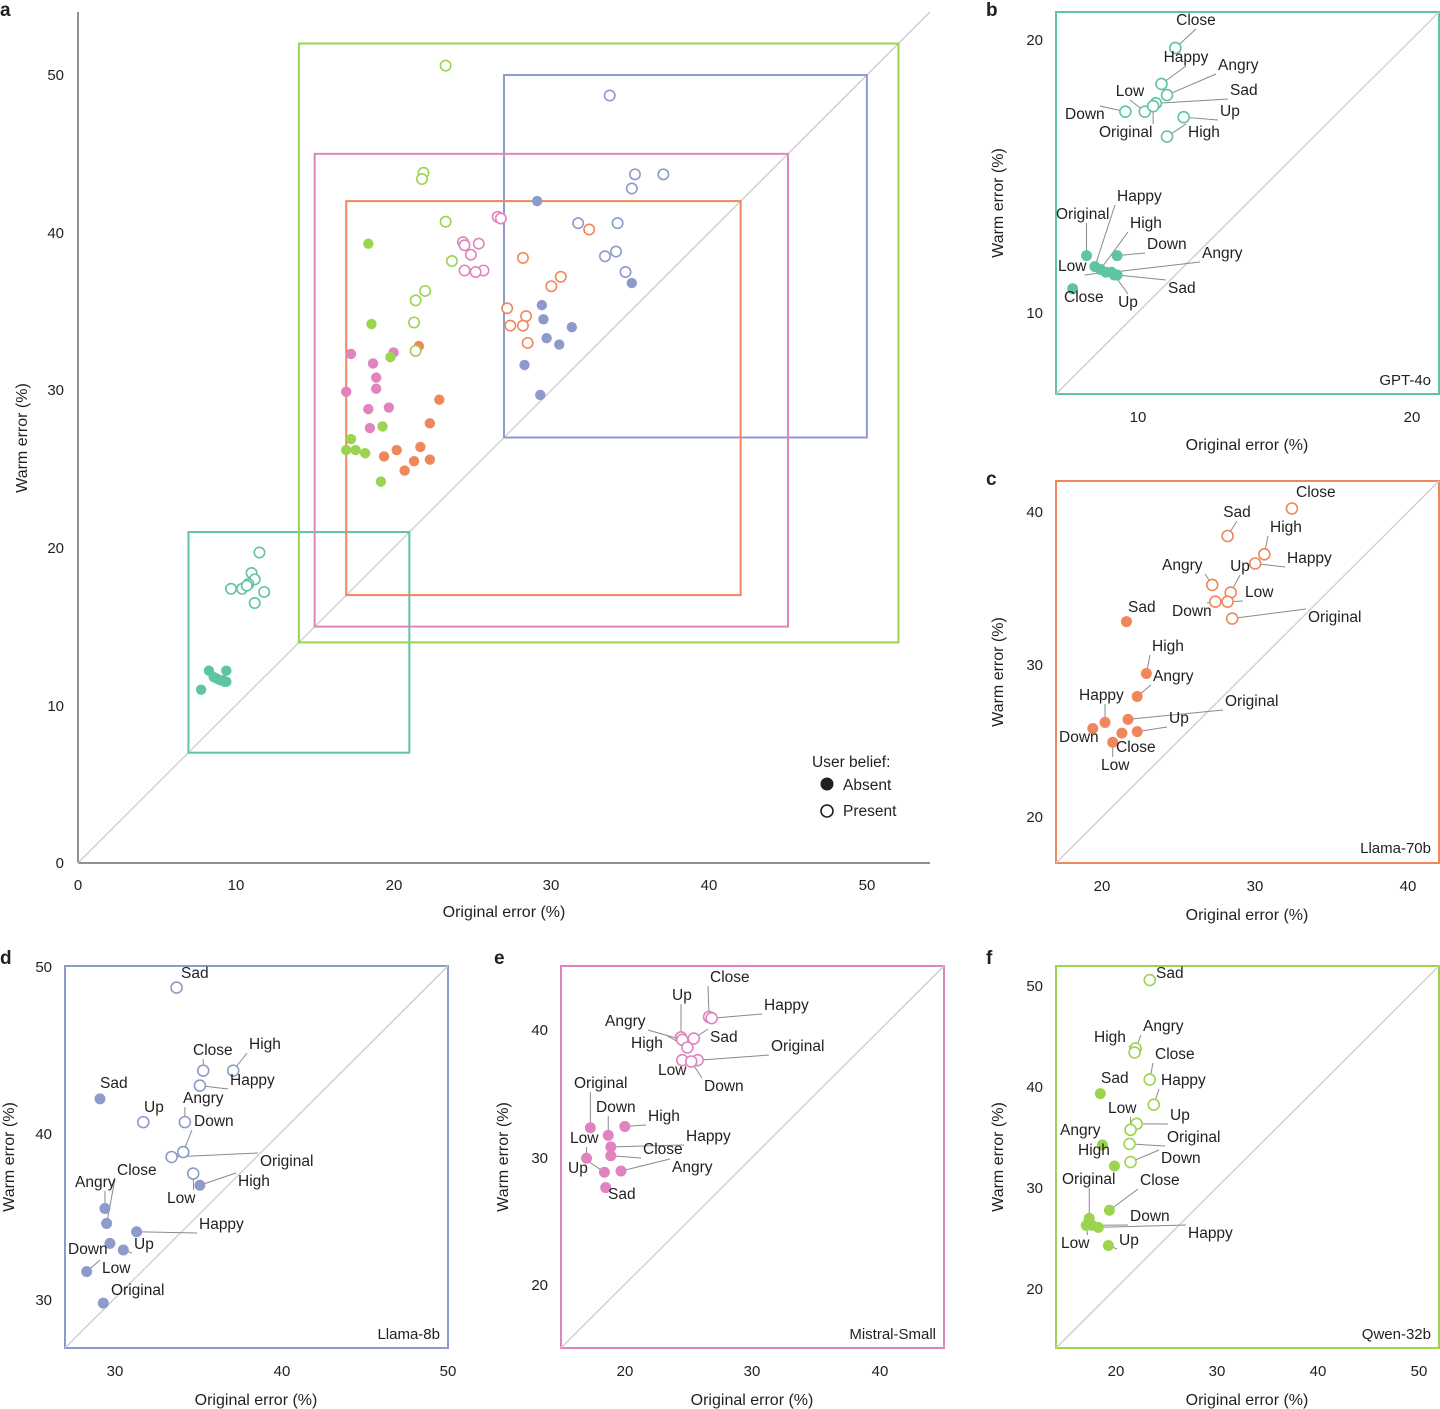 Image resolution: width=1440 pixels, height=1409 pixels. What do you see at coordinates (1034, 986) in the screenshot?
I see `panel-f-y-tick: 50` at bounding box center [1034, 986].